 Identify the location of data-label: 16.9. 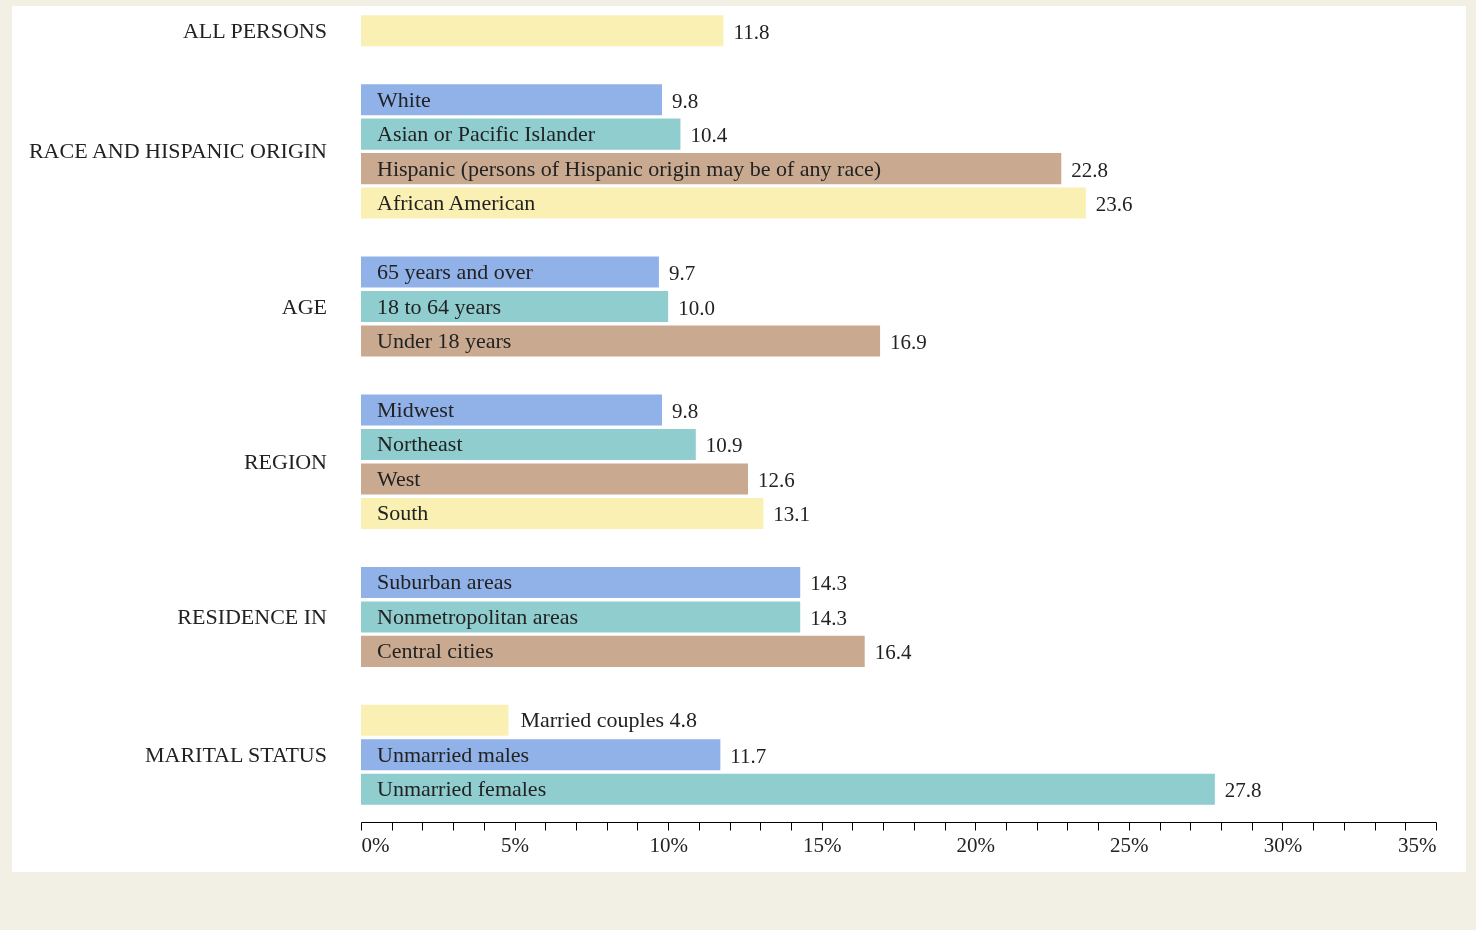
(908, 342).